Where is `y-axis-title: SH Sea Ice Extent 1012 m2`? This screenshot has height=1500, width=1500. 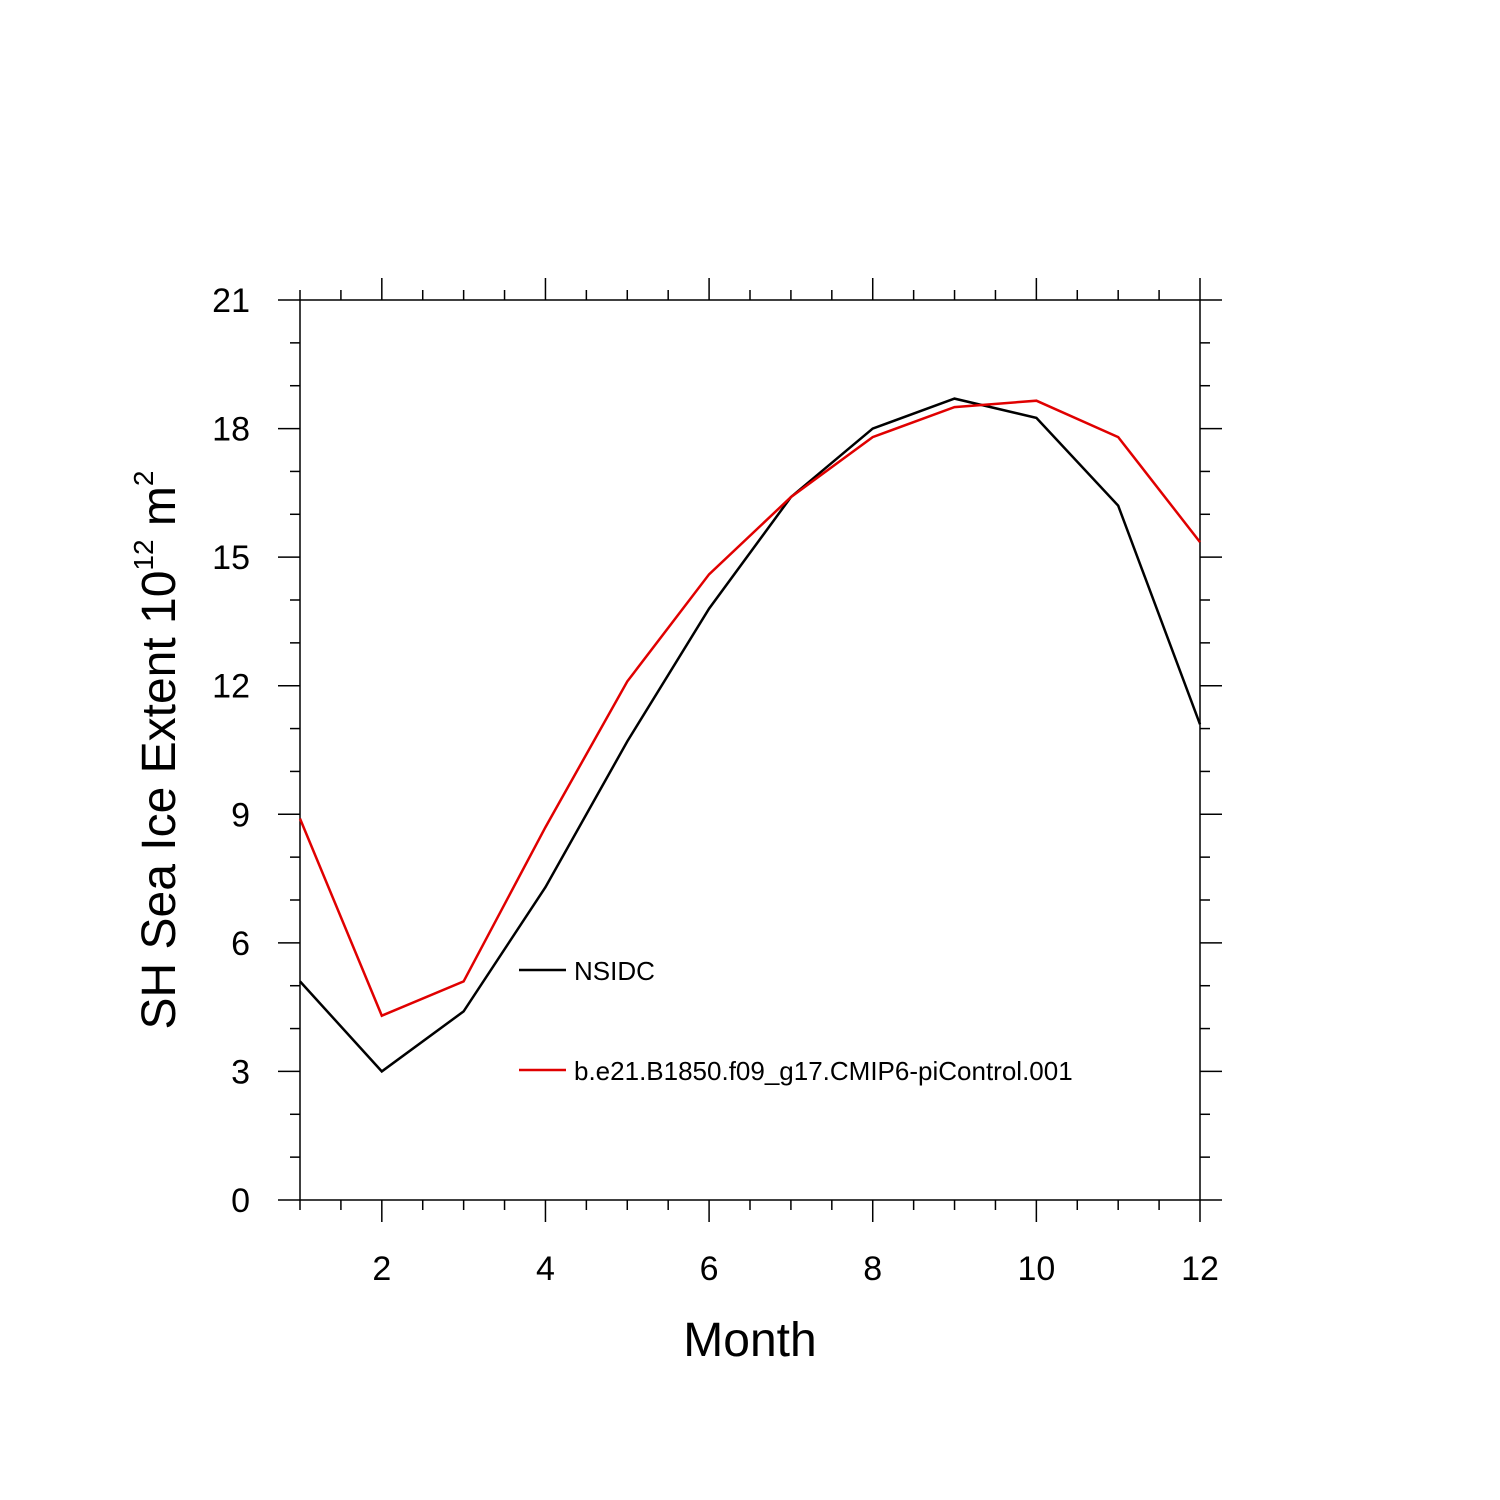 y-axis-title: SH Sea Ice Extent 1012 m2 is located at coordinates (157, 750).